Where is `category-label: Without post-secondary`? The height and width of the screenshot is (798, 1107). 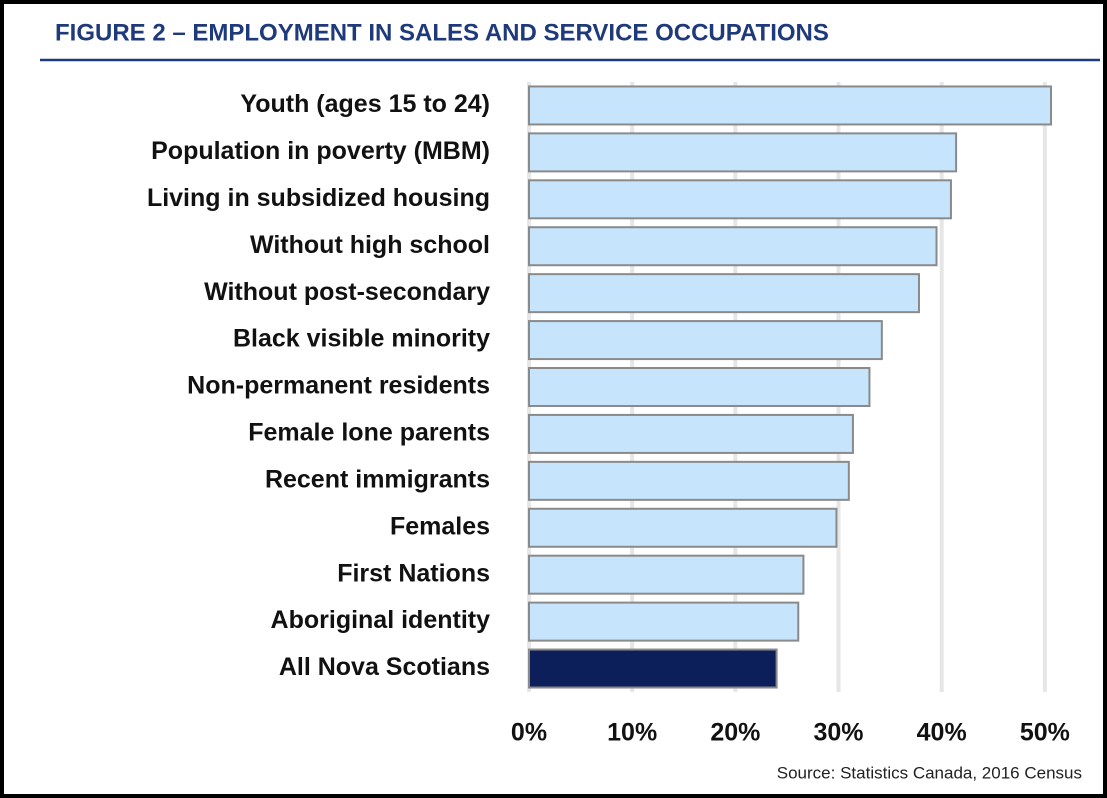 category-label: Without post-secondary is located at coordinates (347, 292).